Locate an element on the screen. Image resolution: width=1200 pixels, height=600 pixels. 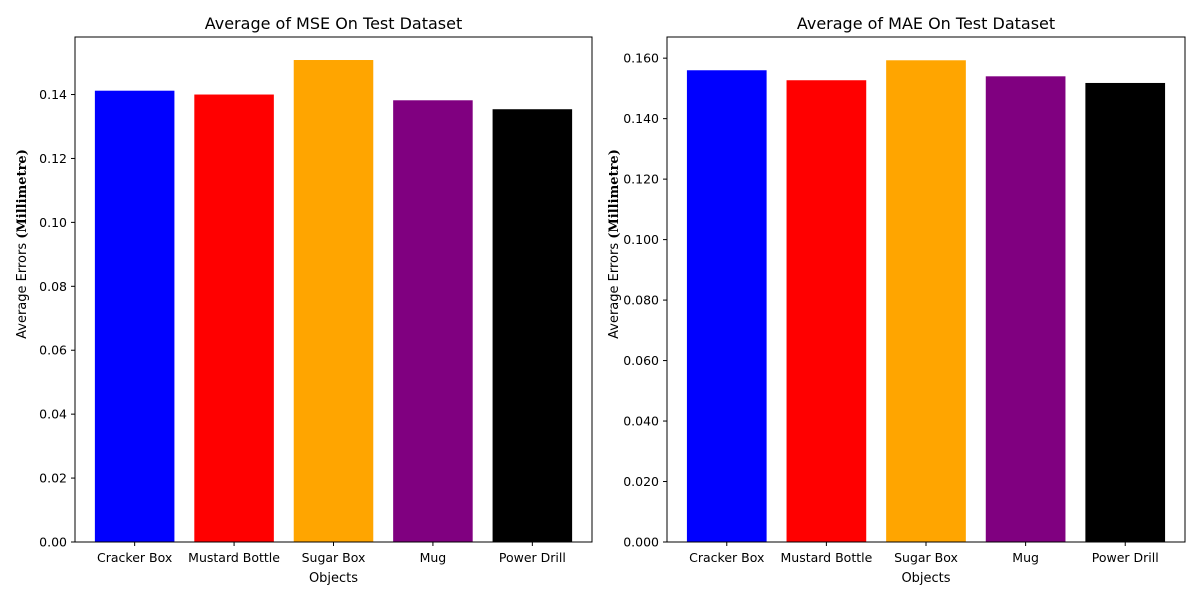
y-tick-label: 0.160 is located at coordinates (641, 58).